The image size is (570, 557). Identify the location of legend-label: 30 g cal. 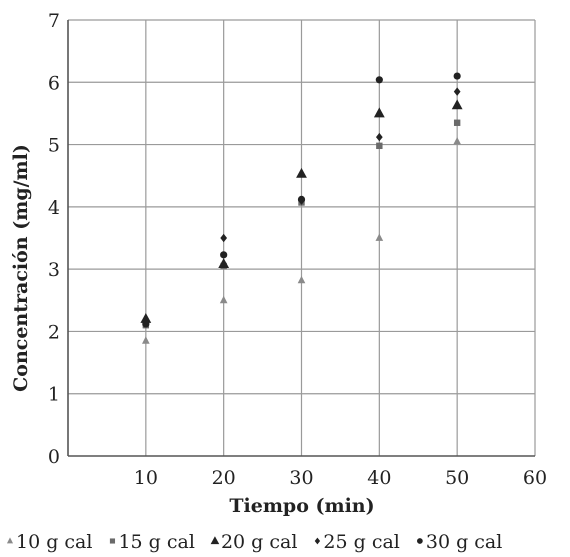
(464, 542).